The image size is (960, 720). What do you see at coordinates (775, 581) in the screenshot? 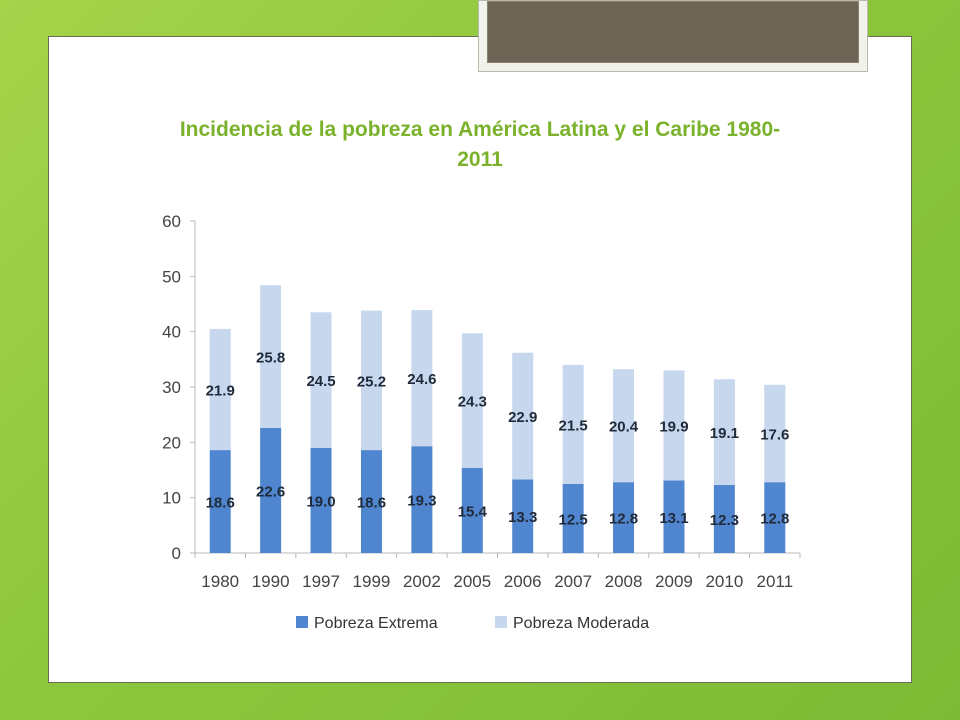
I see `x-tick-label: 2011` at bounding box center [775, 581].